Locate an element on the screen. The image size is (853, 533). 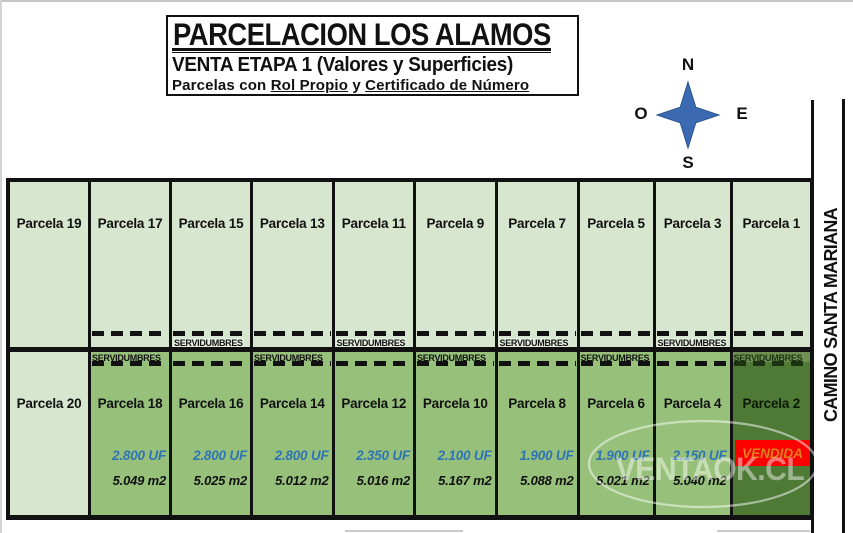
svg-text: E is located at coordinates (741, 113).